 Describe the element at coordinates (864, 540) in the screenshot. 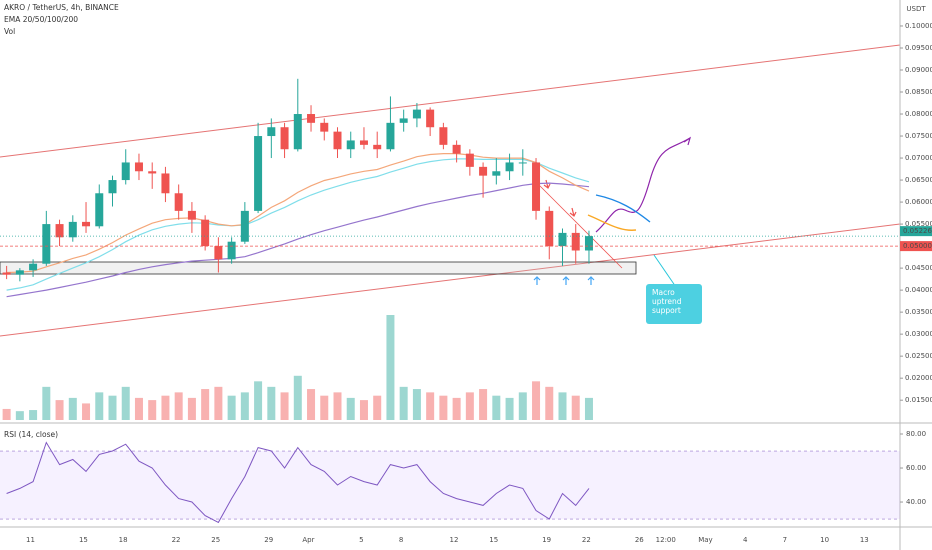

I see `x-tick-label: 13` at that location.